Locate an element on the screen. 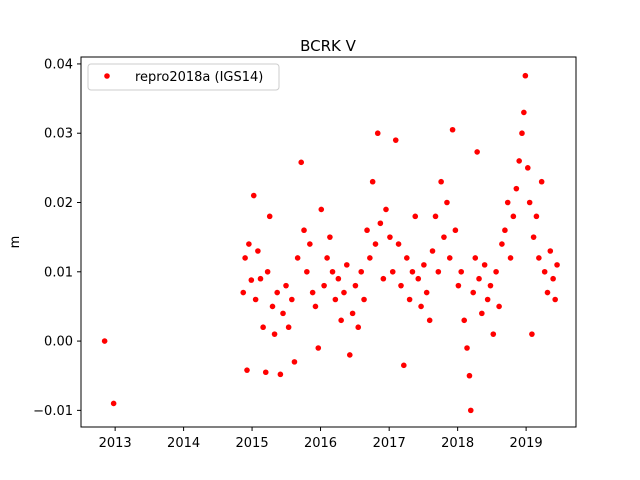  y-tick-label: 0.00 is located at coordinates (58, 342).